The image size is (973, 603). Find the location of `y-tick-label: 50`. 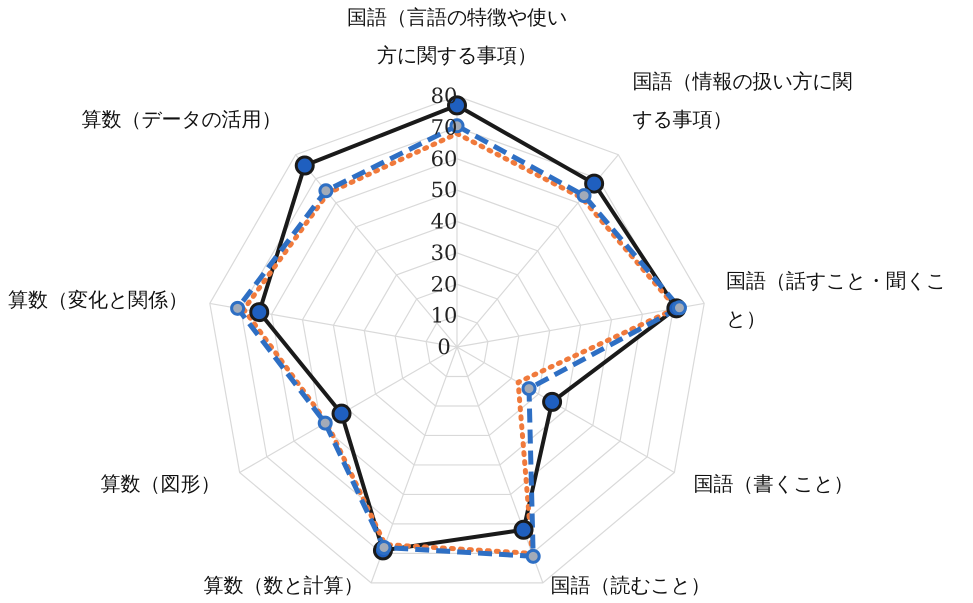

y-tick-label: 50 is located at coordinates (444, 190).